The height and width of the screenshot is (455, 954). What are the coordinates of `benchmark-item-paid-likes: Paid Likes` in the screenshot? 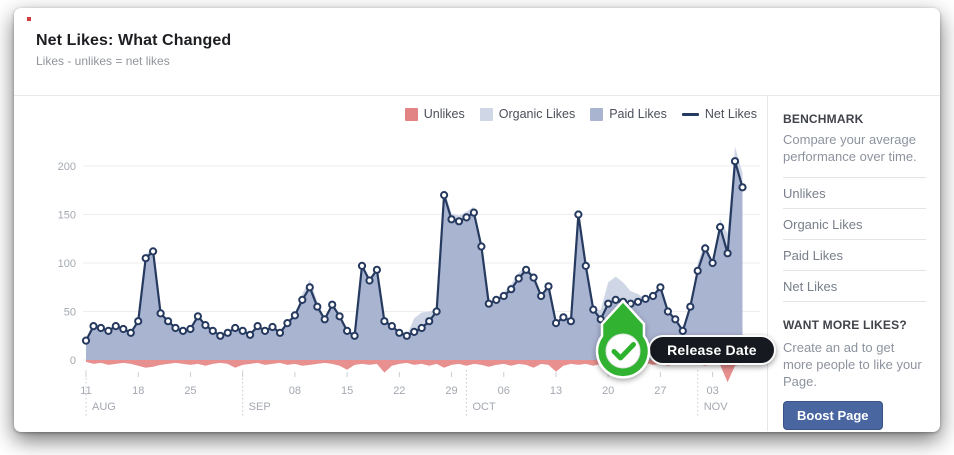 It's located at (854, 254).